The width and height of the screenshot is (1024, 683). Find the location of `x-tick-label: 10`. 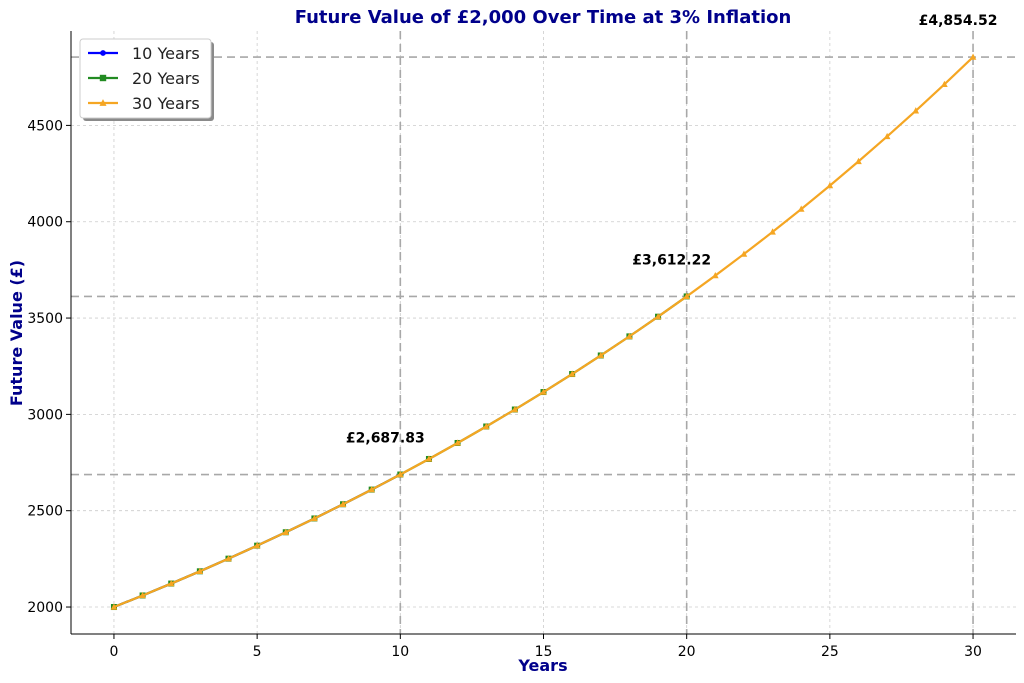

x-tick-label: 10 is located at coordinates (400, 652).